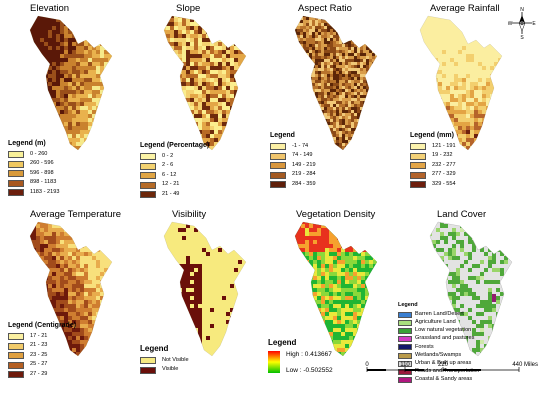  What do you see at coordinates (405, 365) in the screenshot?
I see `scale-tick-1: 110` at bounding box center [405, 365].